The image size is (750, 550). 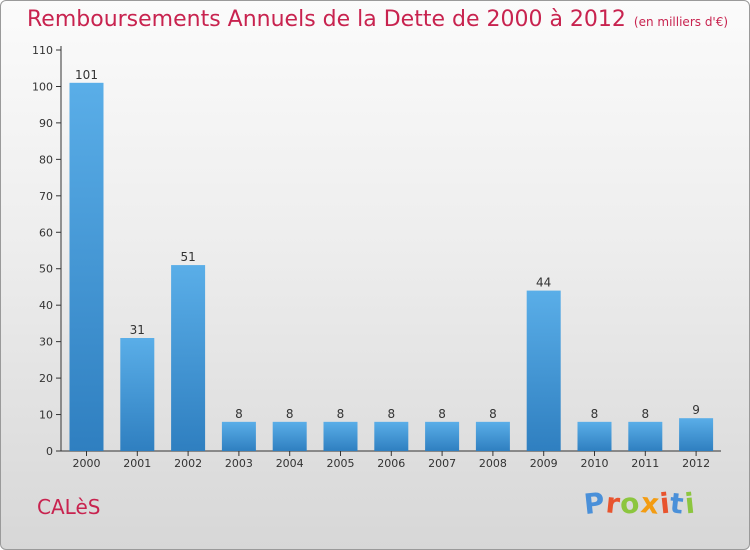 I want to click on x-tick-label: 2009, so click(x=544, y=463).